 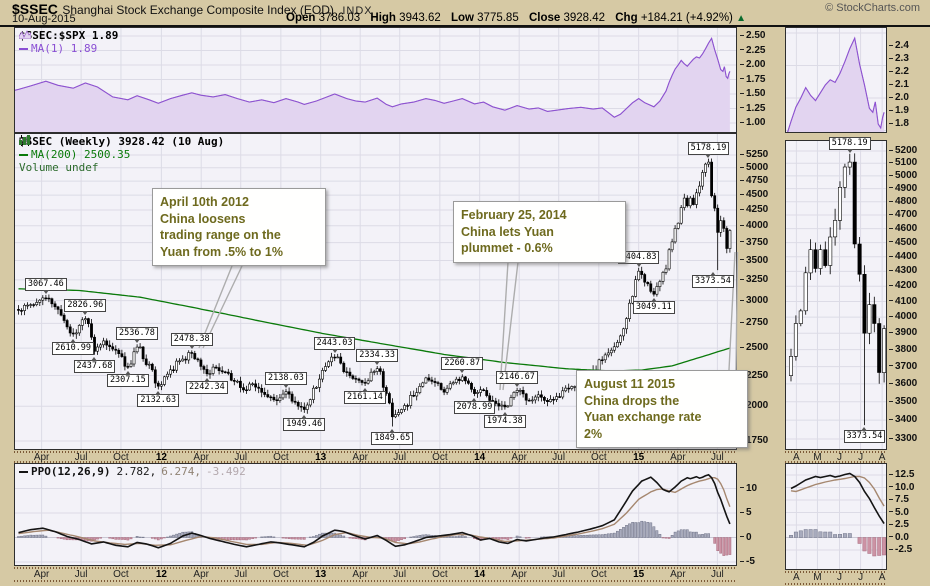 What do you see at coordinates (903, 188) in the screenshot?
I see `y-axis-label: 4900` at bounding box center [903, 188].